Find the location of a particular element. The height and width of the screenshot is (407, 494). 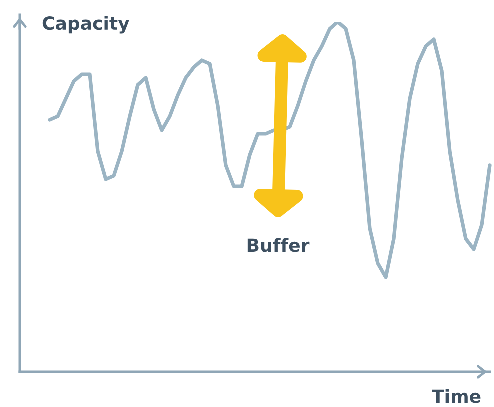

x-axis-title: Time is located at coordinates (456, 396).